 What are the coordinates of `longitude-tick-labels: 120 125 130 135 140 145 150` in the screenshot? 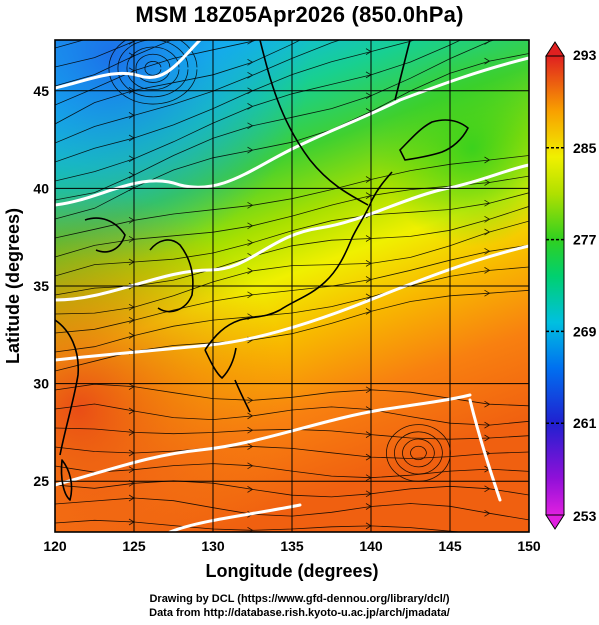 It's located at (292, 546).